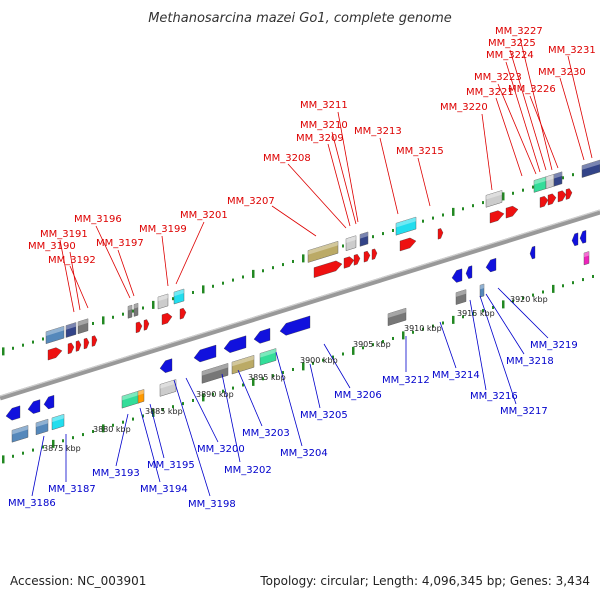 This screenshot has width=600, height=600. I want to click on gene-label-mm3200: MM_3200, so click(221, 449).